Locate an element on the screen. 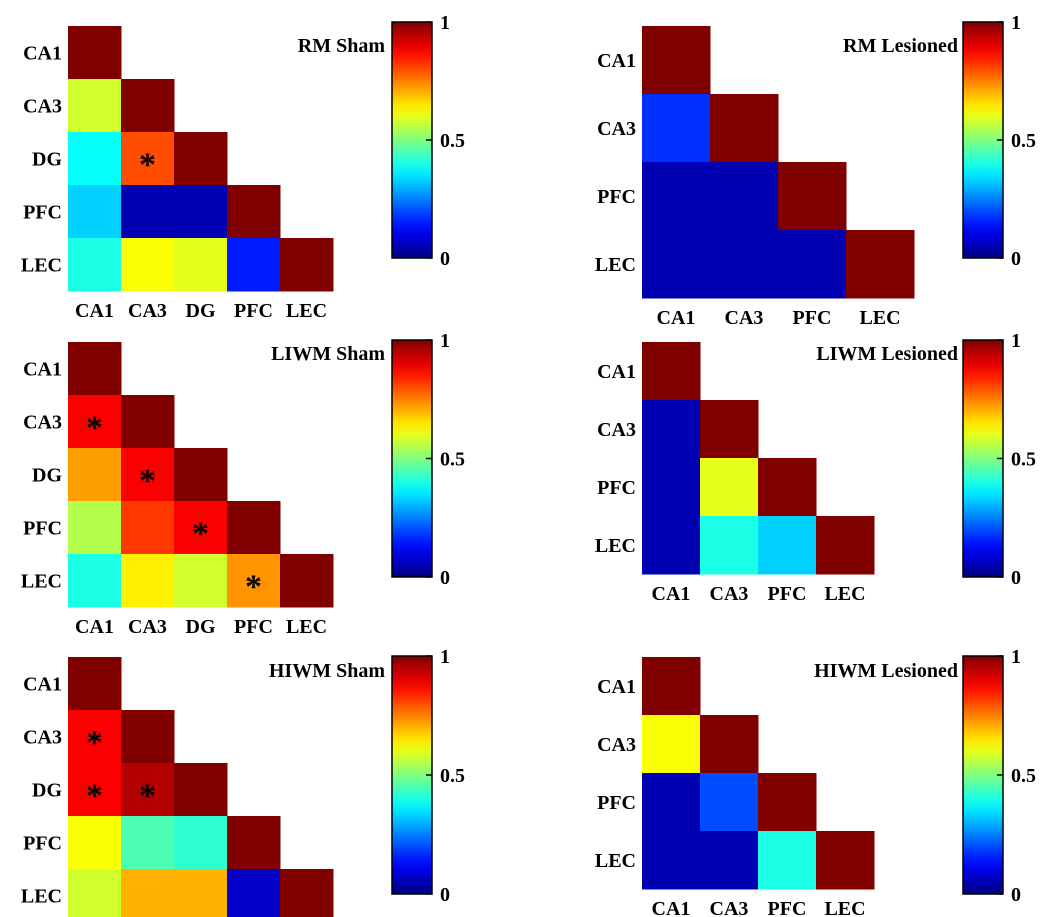  panel-title: LIWM Sham is located at coordinates (328, 354).